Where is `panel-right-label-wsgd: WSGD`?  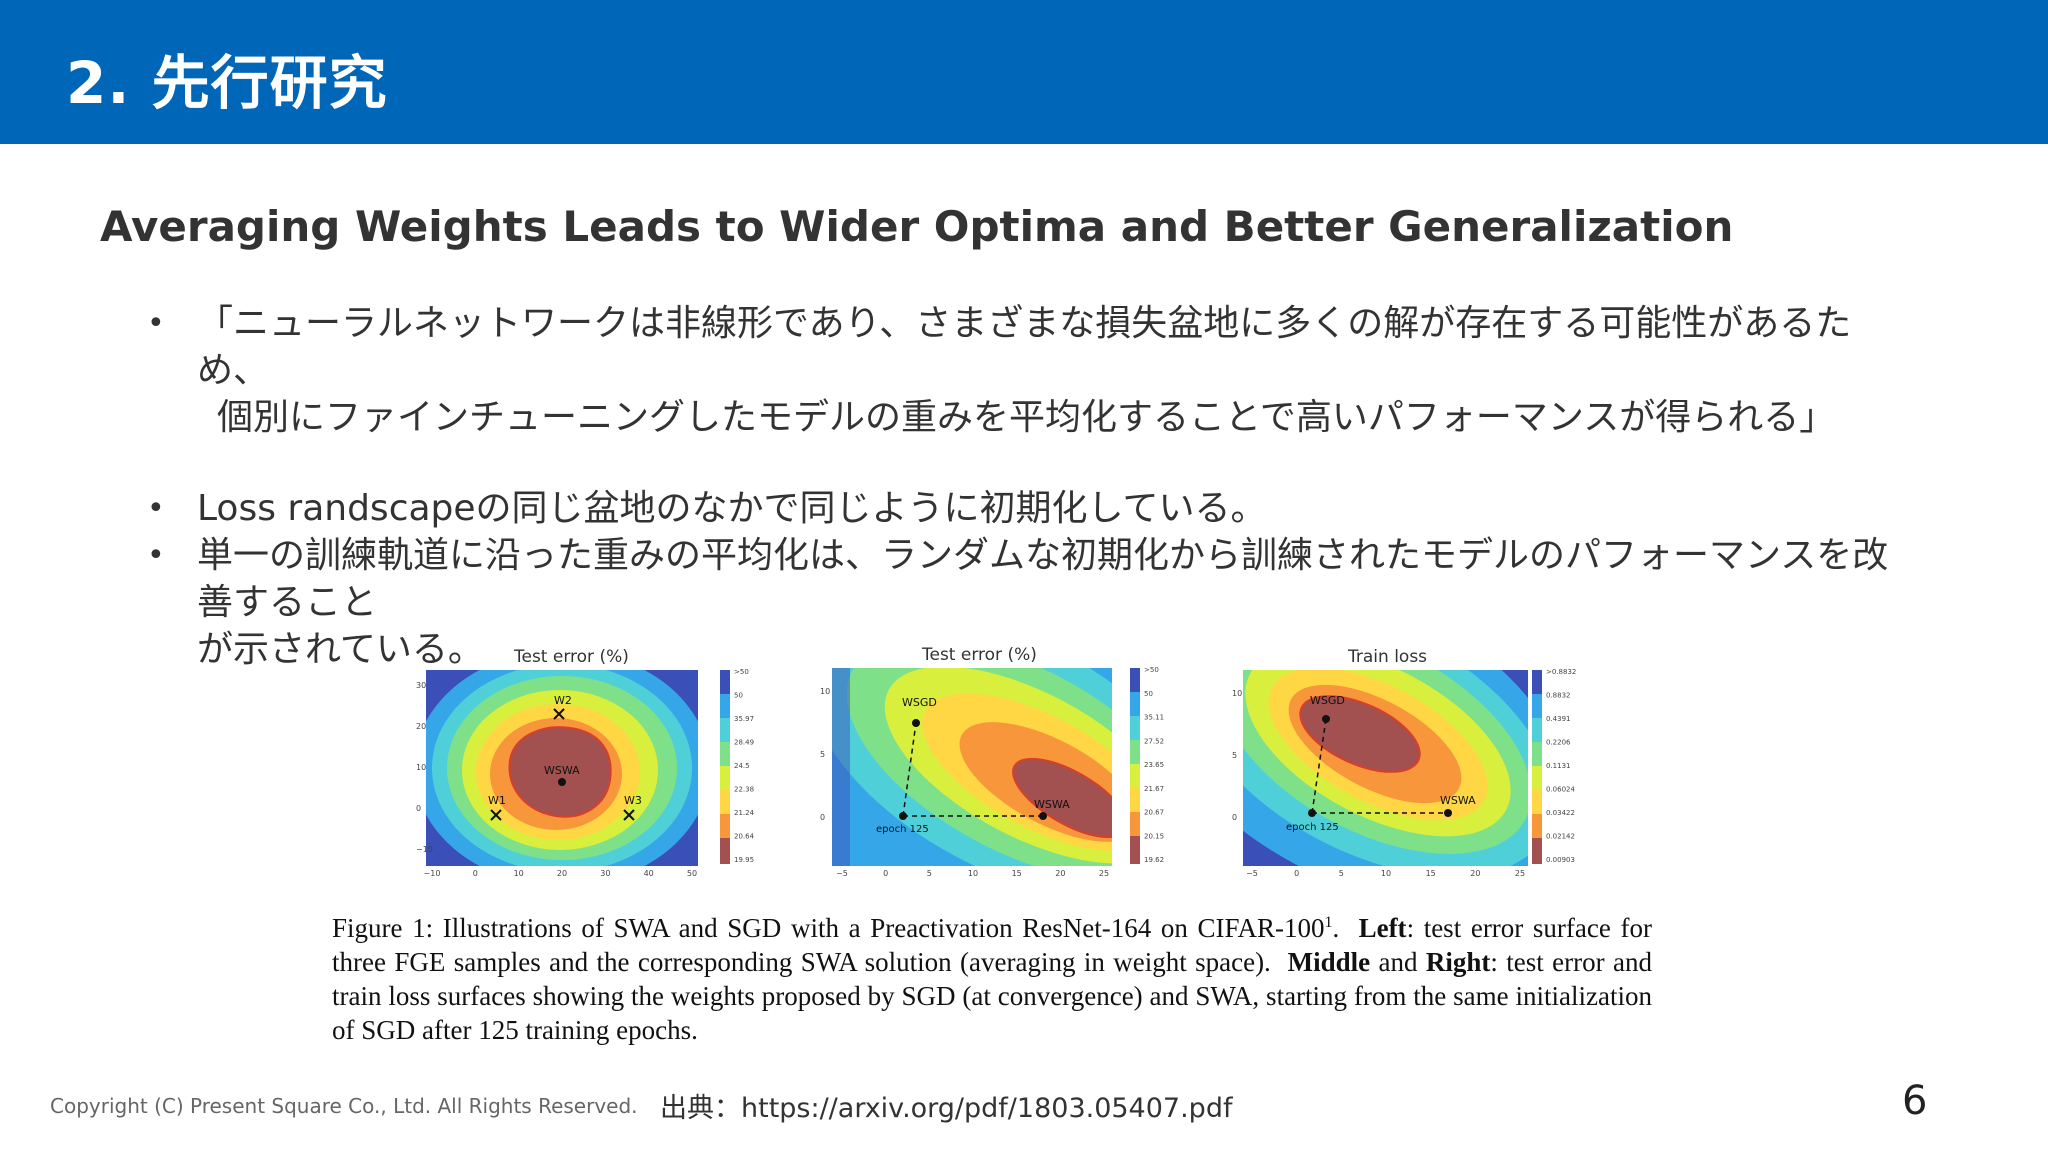
panel-right-label-wsgd: WSGD is located at coordinates (1327, 700).